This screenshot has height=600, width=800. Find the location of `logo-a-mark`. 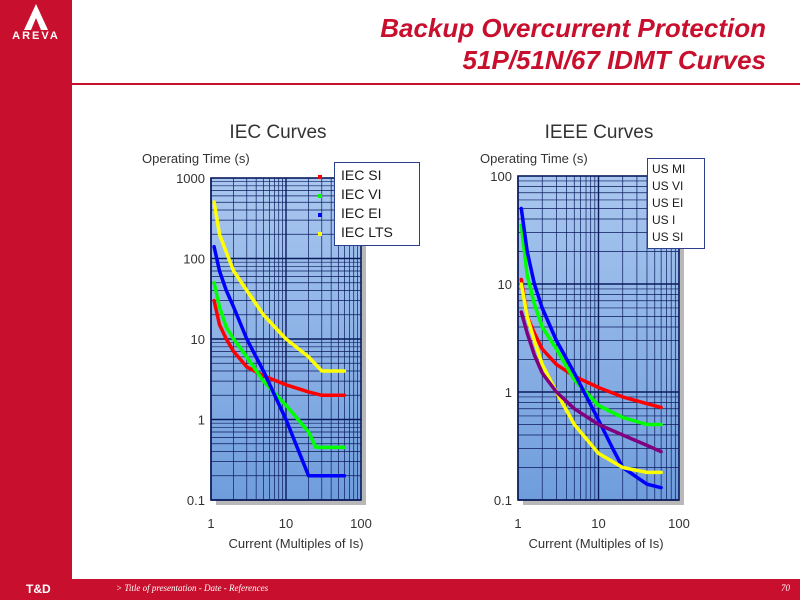

logo-a-mark is located at coordinates (36, 17).